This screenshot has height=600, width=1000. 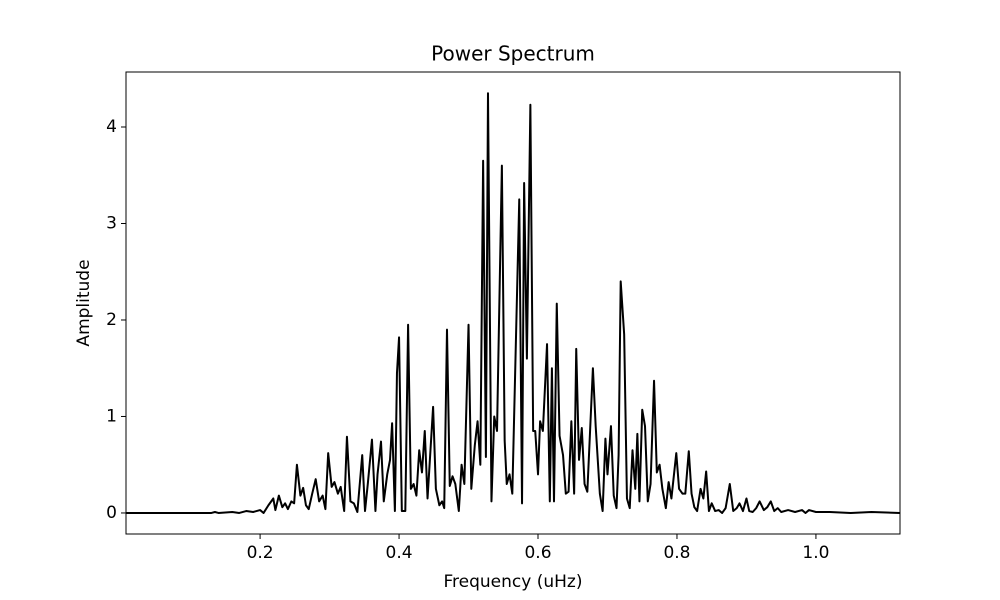 I want to click on x-tick-label: 0.8, so click(x=676, y=553).